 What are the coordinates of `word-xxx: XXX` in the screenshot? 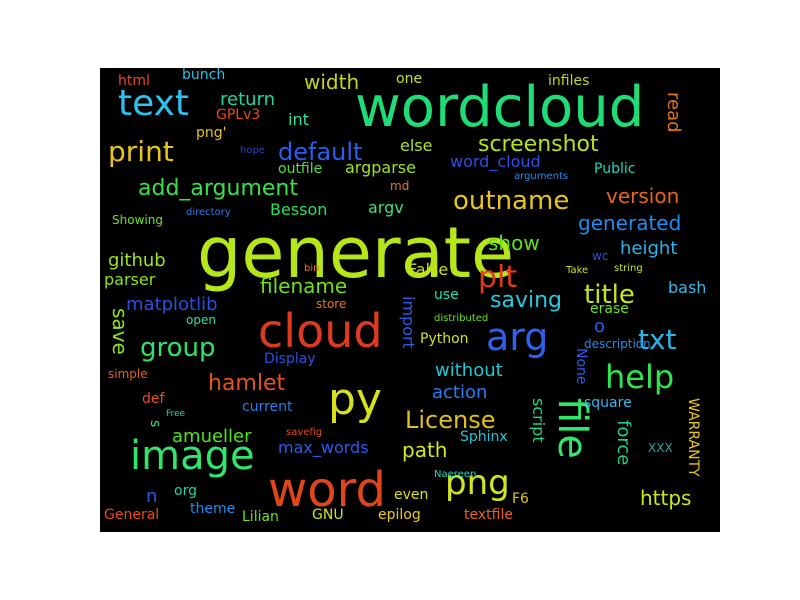 It's located at (660, 448).